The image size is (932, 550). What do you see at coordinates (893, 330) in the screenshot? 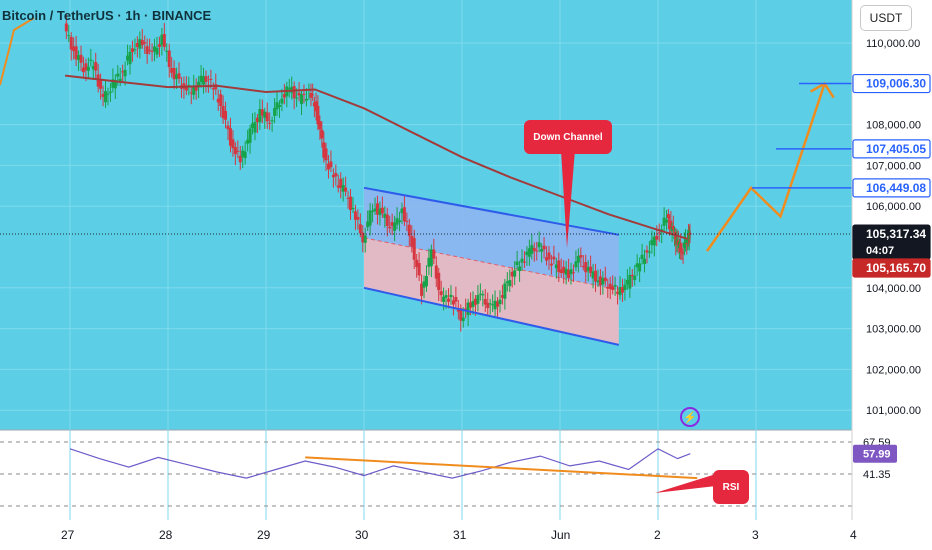
I see `price-tick-label: 103,000.00` at bounding box center [893, 330].